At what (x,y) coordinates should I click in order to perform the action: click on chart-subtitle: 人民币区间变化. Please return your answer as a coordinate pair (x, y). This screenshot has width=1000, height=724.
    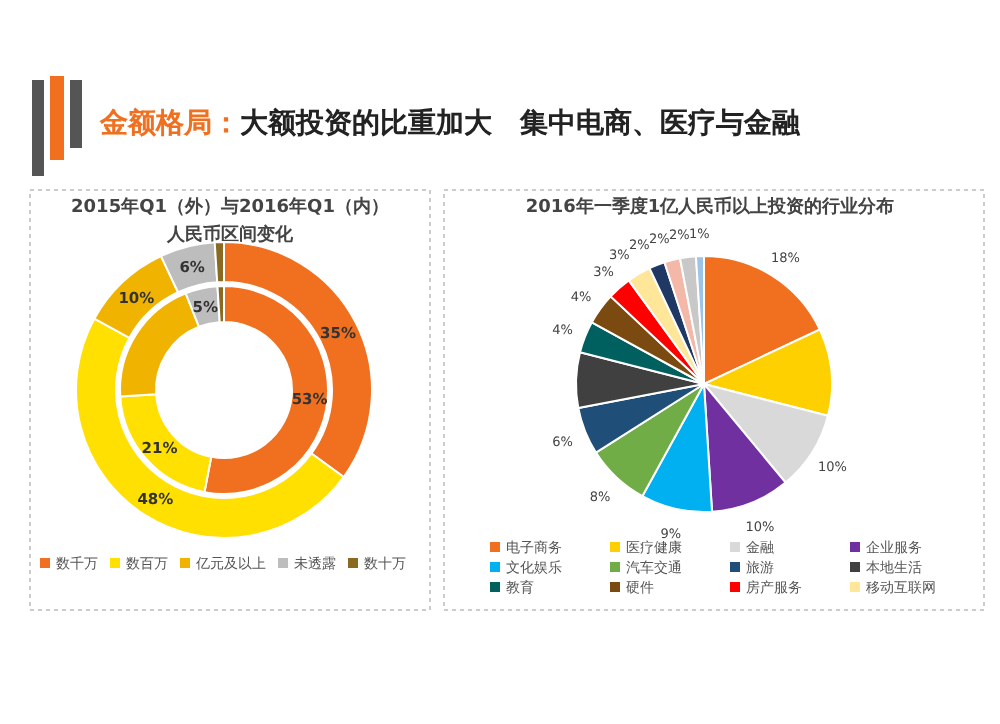
    Looking at the image, I should click on (230, 235).